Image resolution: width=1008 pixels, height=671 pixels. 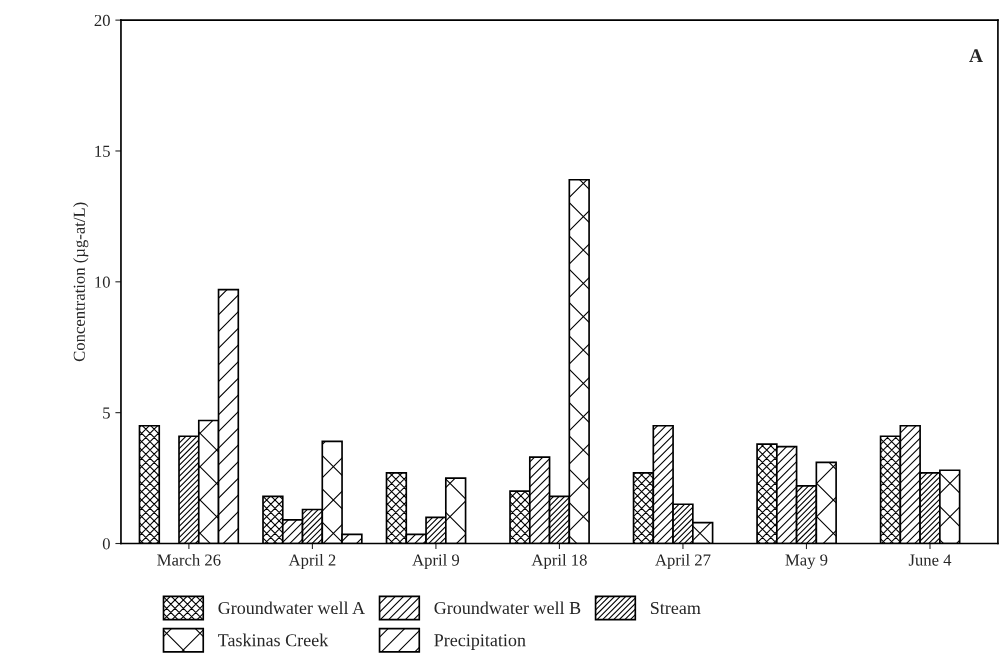 I want to click on y-tick-label: 15, so click(x=102, y=151).